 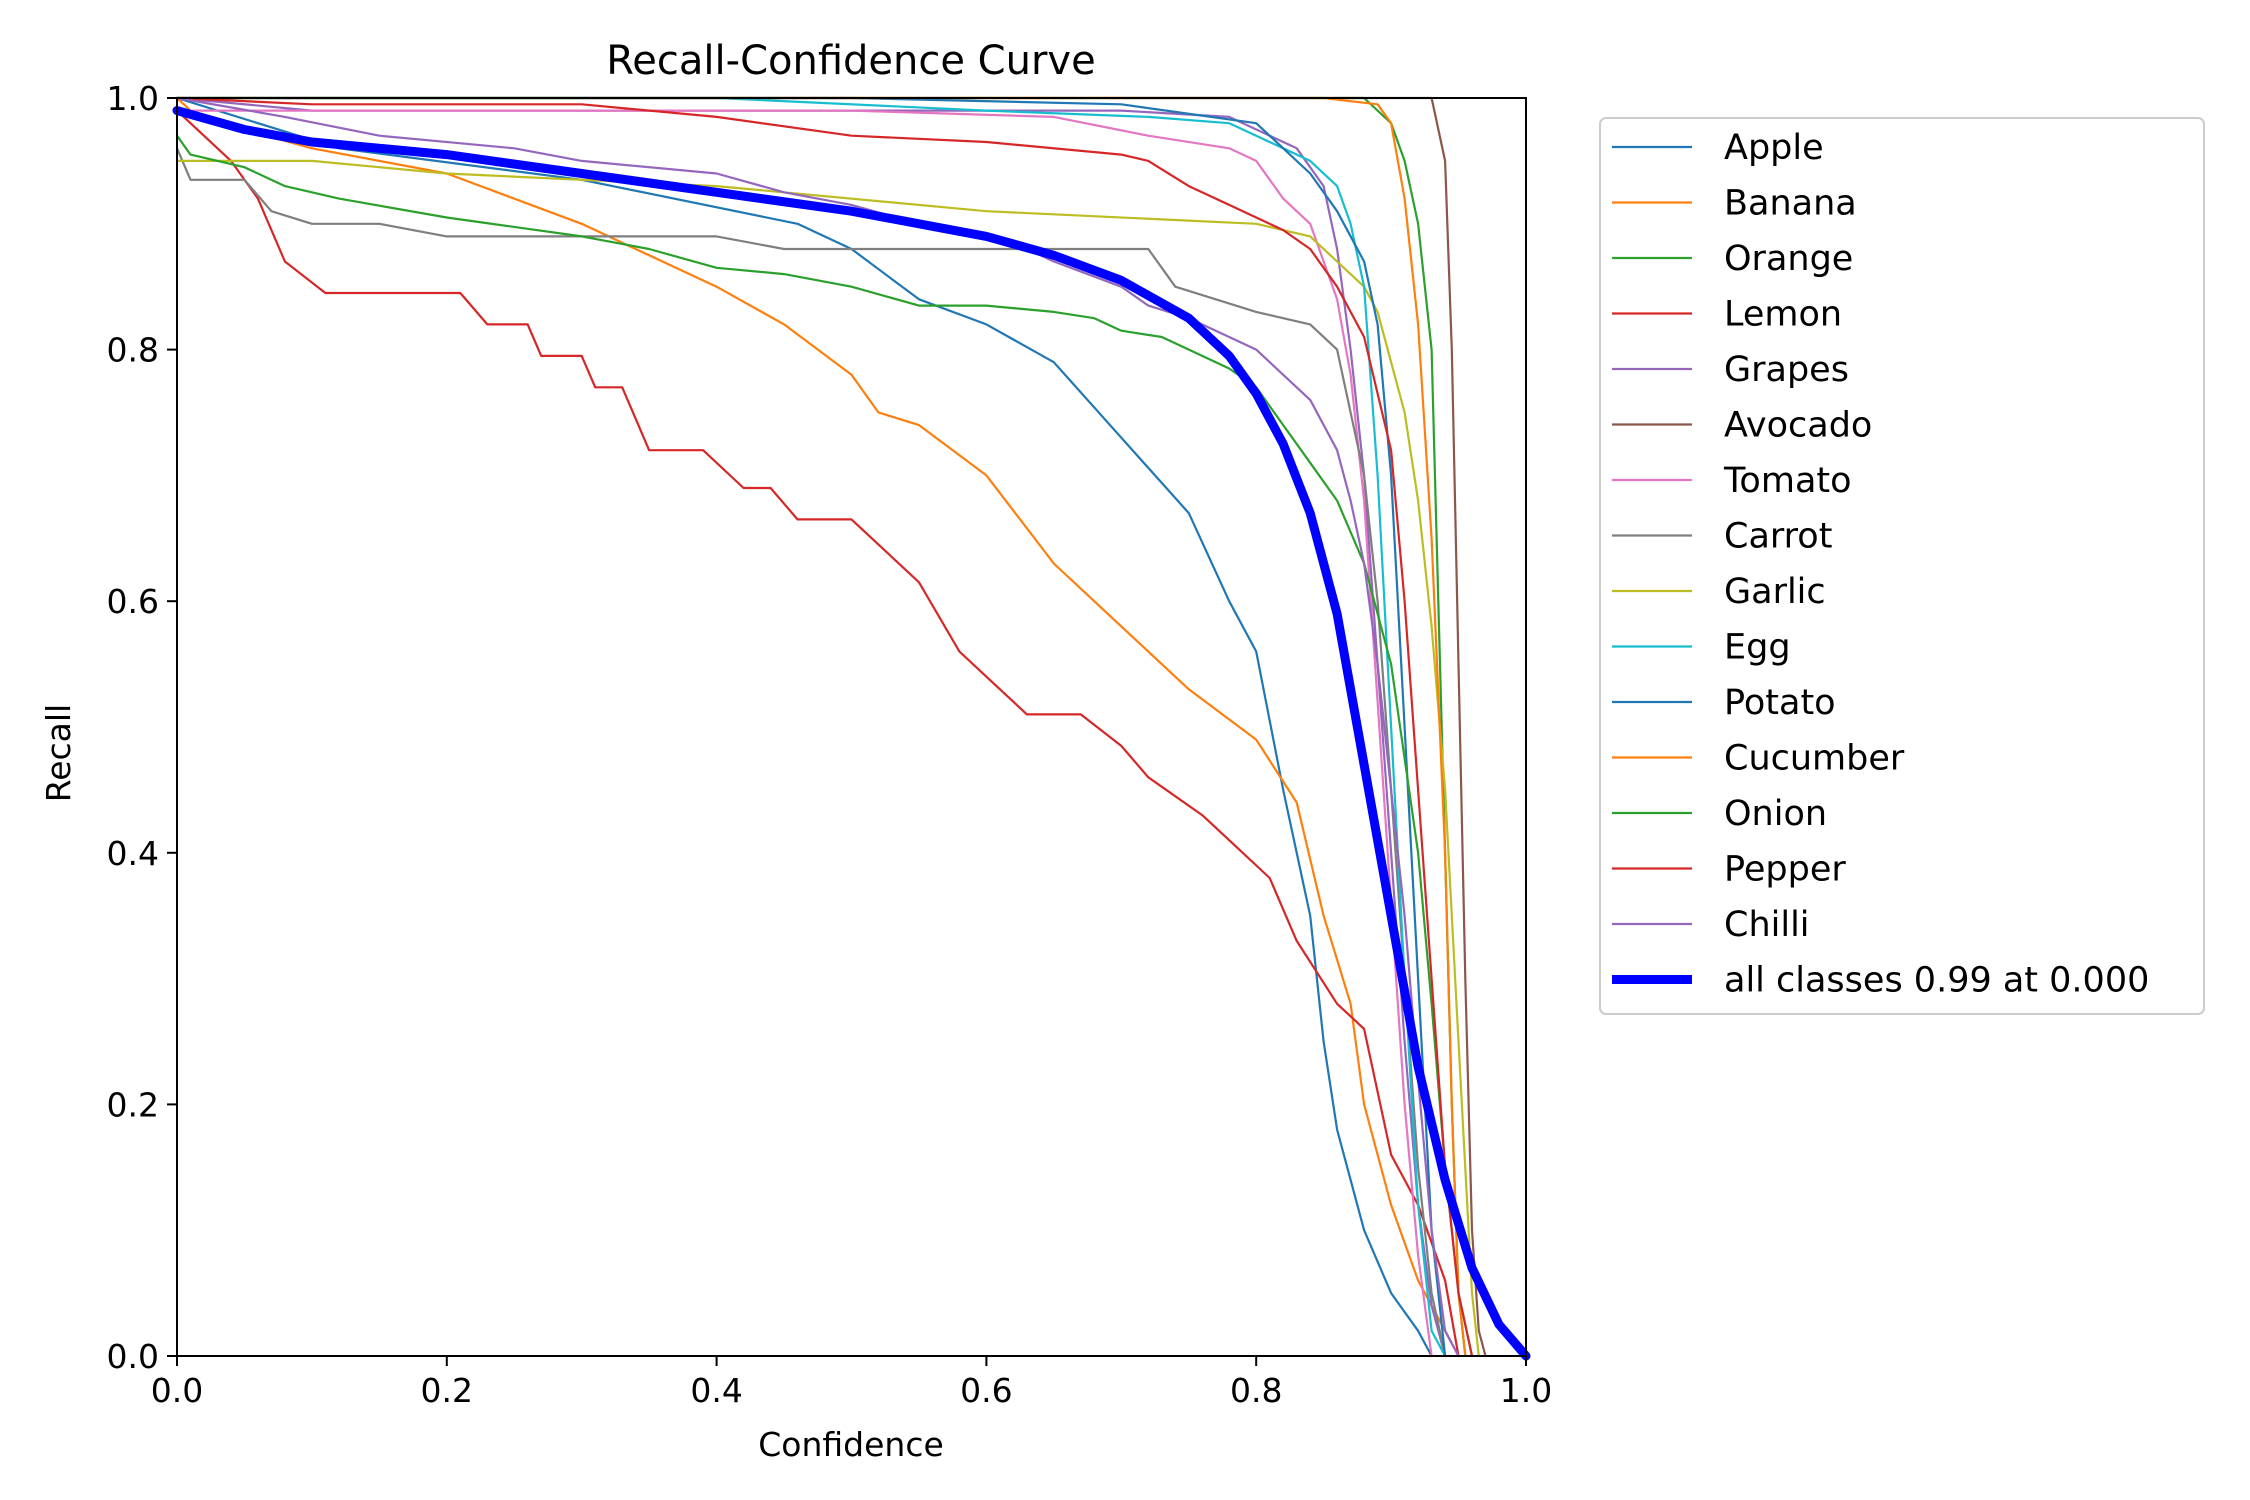 I want to click on legend-label: Grapes, so click(x=1786, y=370).